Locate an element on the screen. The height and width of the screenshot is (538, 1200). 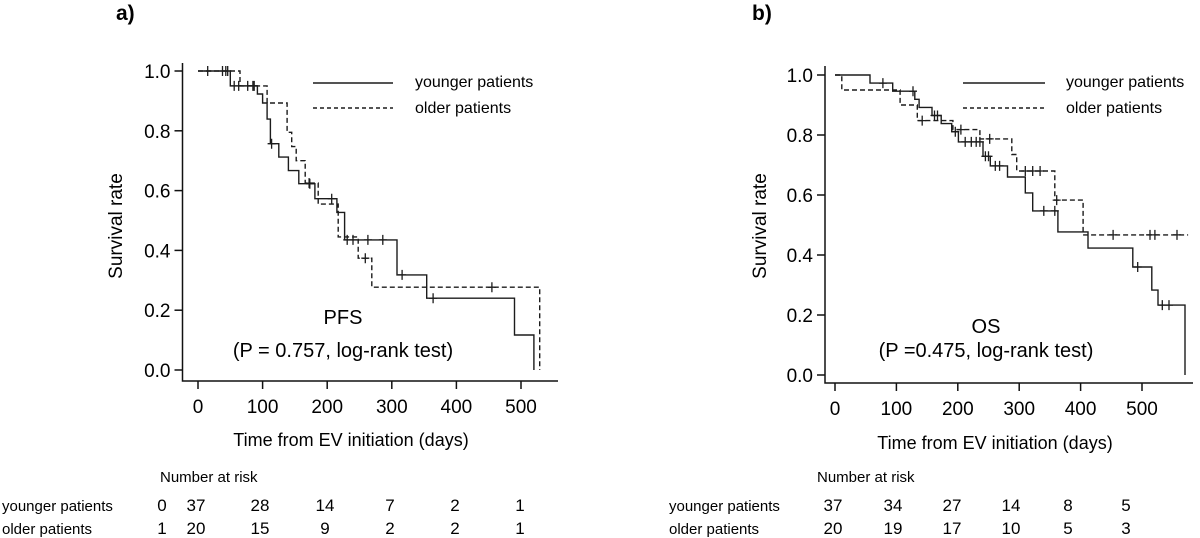
panel-a-risk-value: 20 is located at coordinates (196, 528).